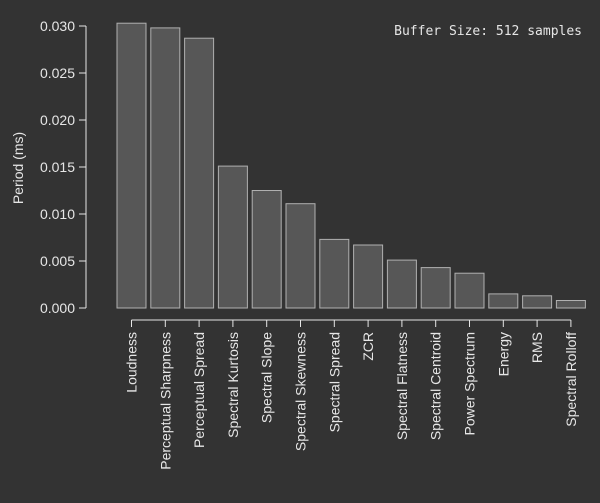 The image size is (600, 503). What do you see at coordinates (57, 214) in the screenshot?
I see `y-tick-label: 0.010` at bounding box center [57, 214].